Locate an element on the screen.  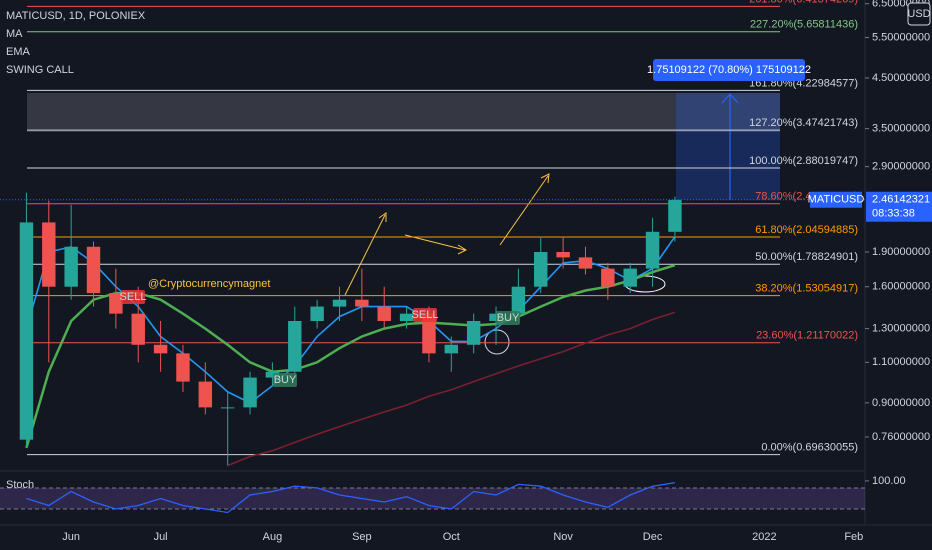
x-tick-label: Feb is located at coordinates (853, 537).